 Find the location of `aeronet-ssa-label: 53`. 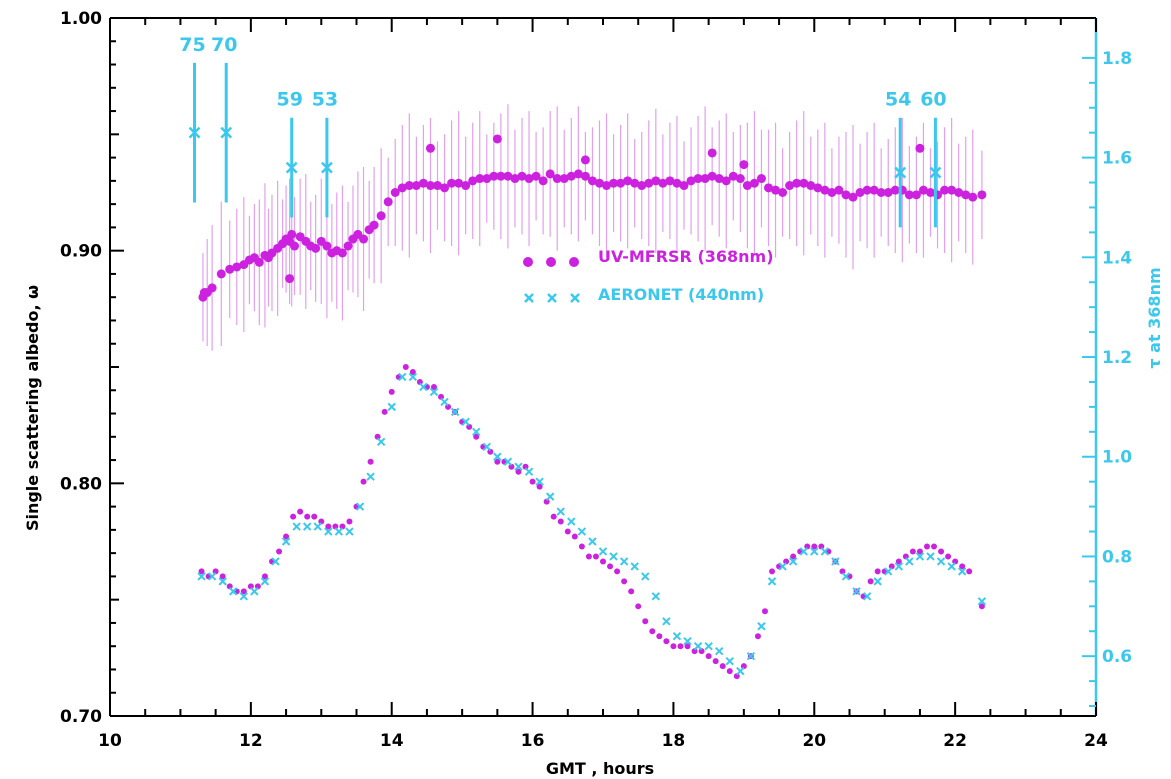

aeronet-ssa-label: 53 is located at coordinates (325, 100).